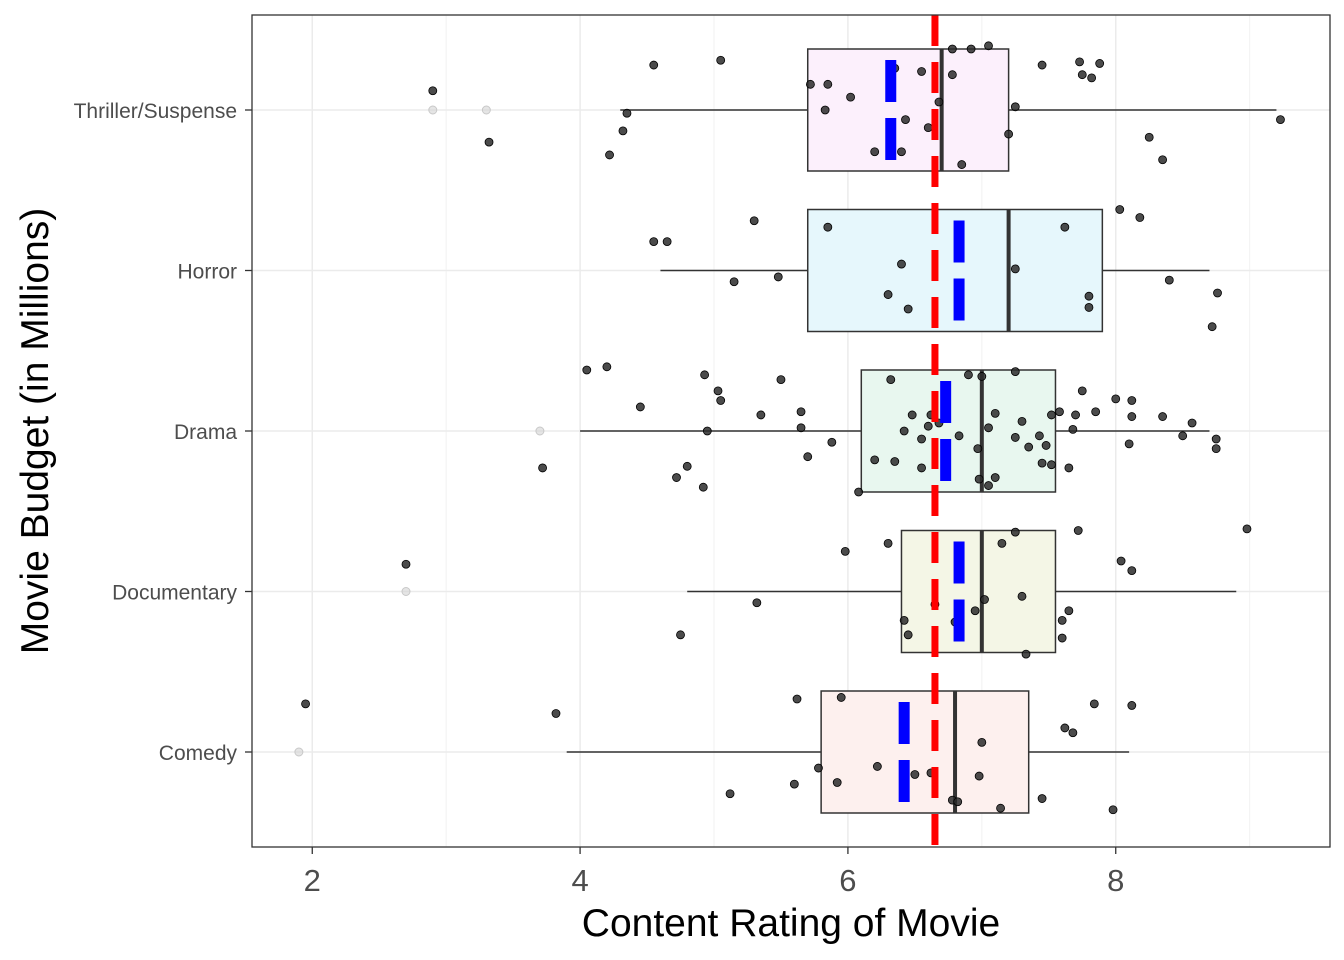  I want to click on x-tick-label: 6, so click(847, 880).